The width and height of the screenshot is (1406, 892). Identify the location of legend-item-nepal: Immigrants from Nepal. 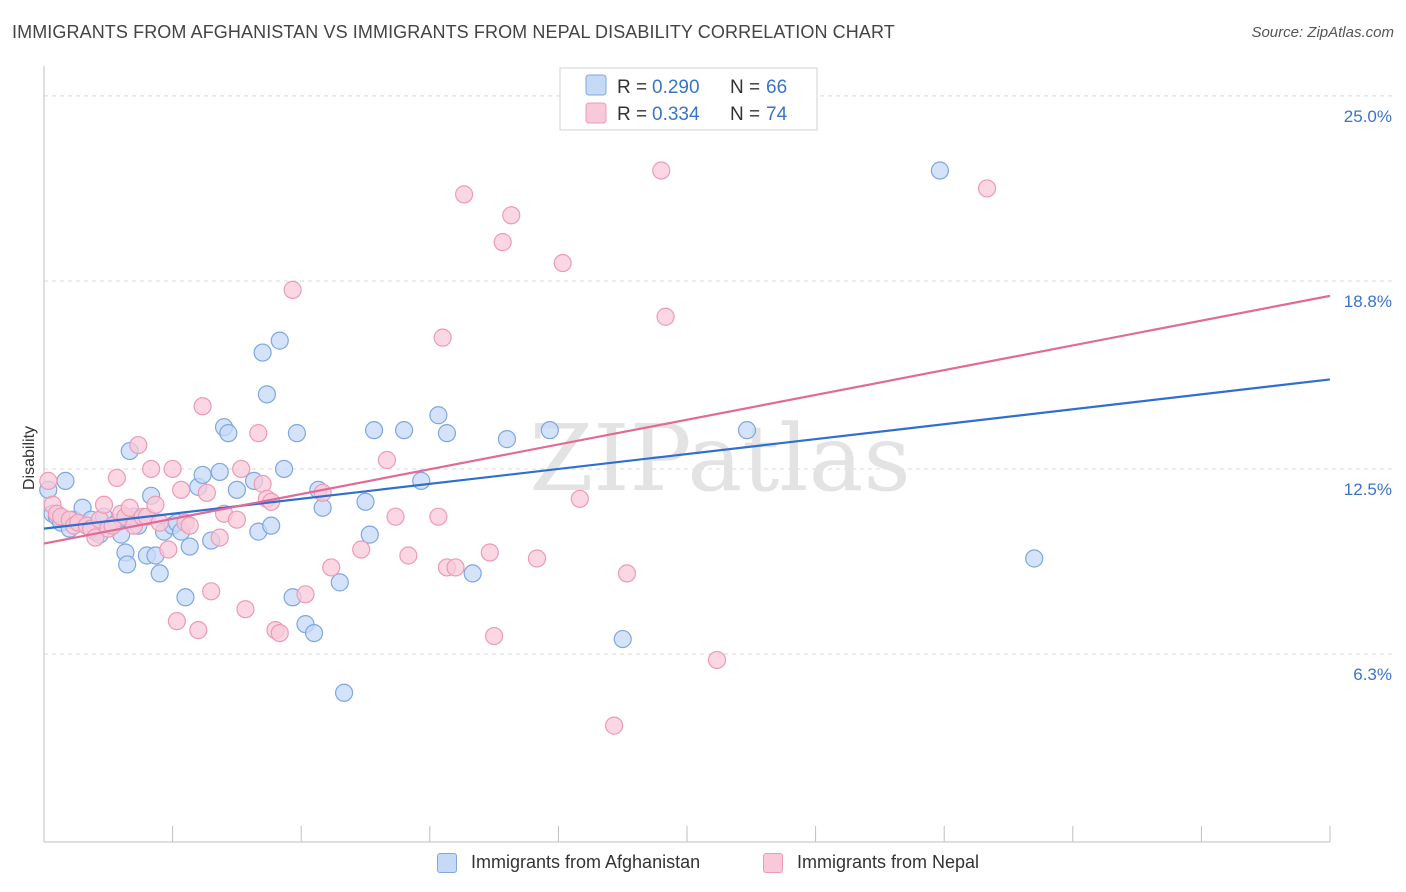
(871, 862).